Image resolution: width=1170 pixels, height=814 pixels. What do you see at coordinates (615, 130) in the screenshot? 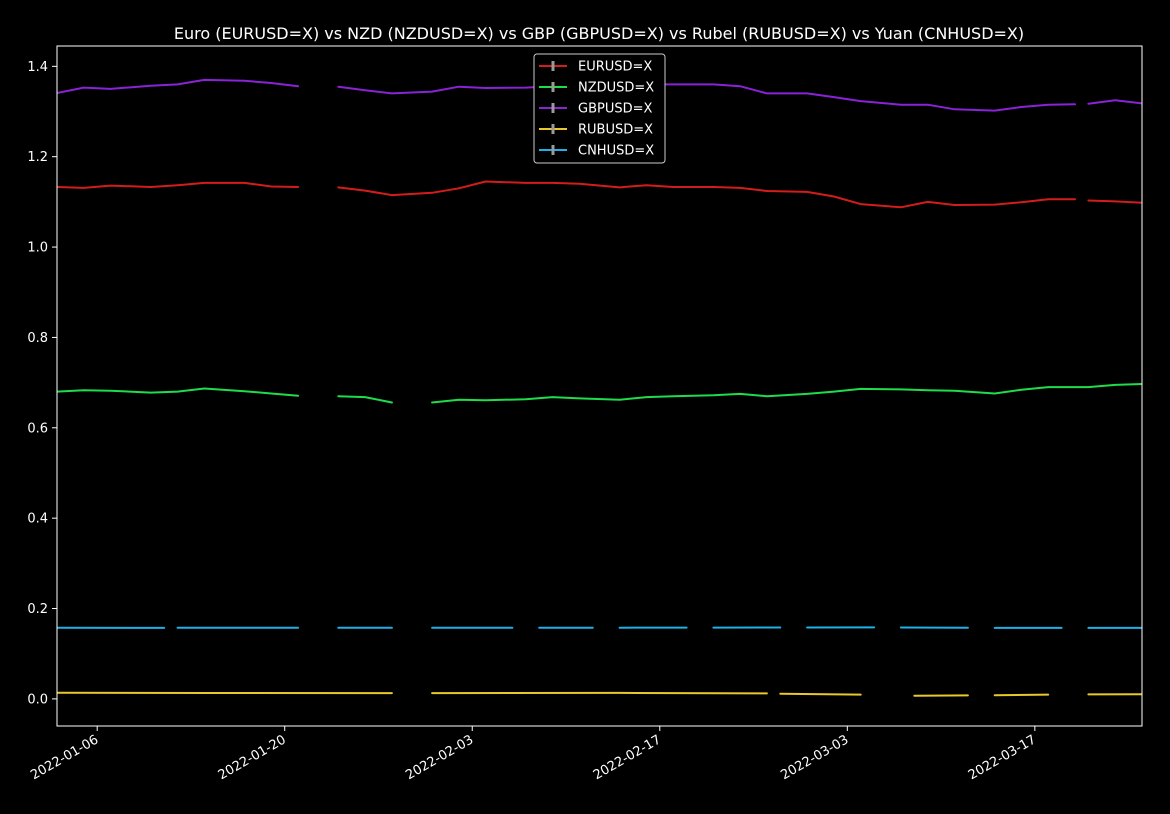
I see `legend-label: RUBUSD=X` at bounding box center [615, 130].